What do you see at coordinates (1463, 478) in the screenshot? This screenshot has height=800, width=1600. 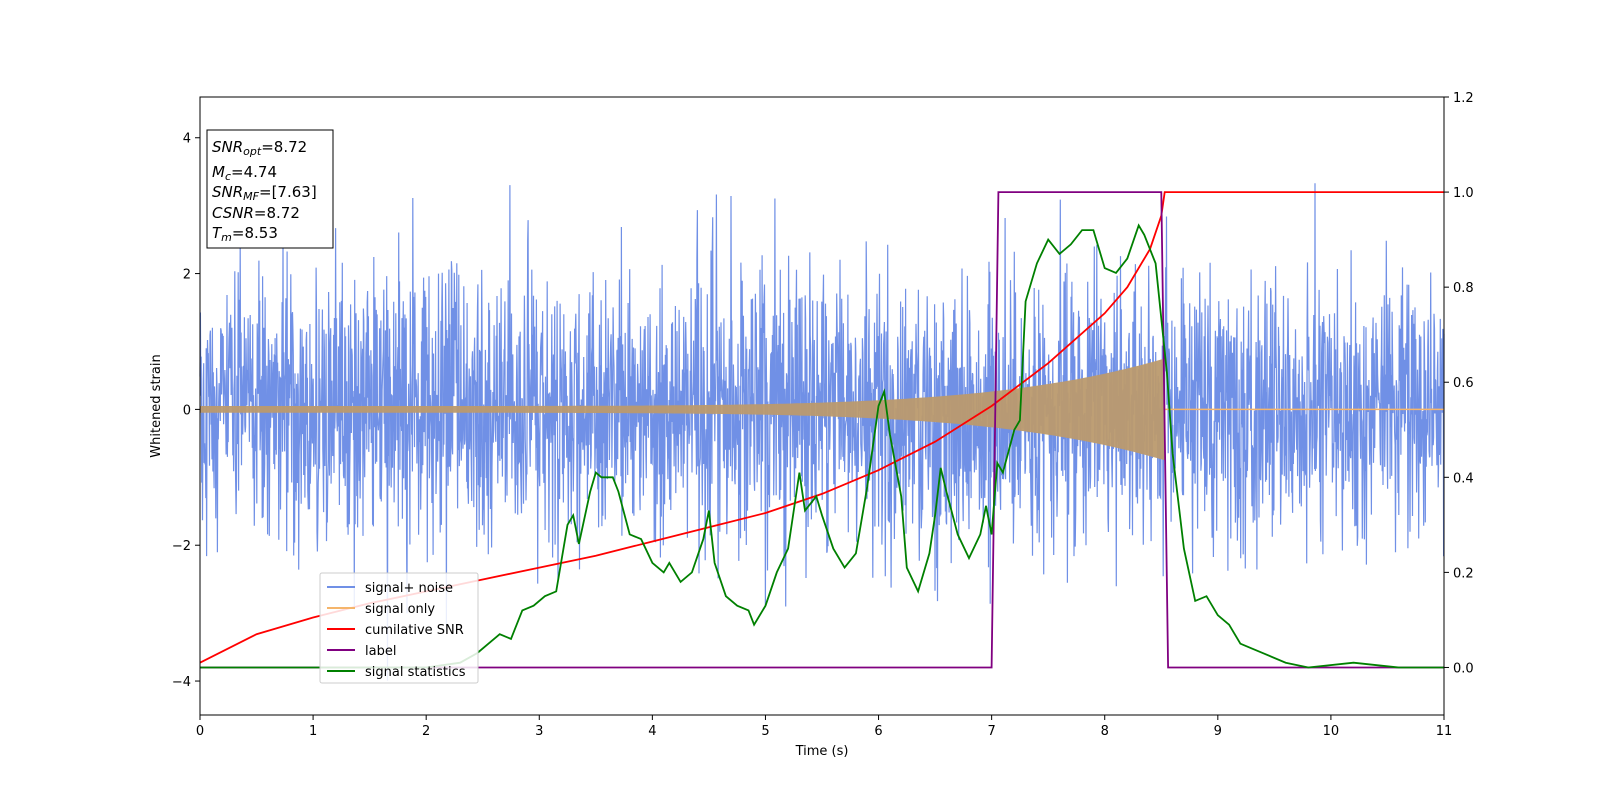 I see `y2-tick-label: 0.4` at bounding box center [1463, 478].